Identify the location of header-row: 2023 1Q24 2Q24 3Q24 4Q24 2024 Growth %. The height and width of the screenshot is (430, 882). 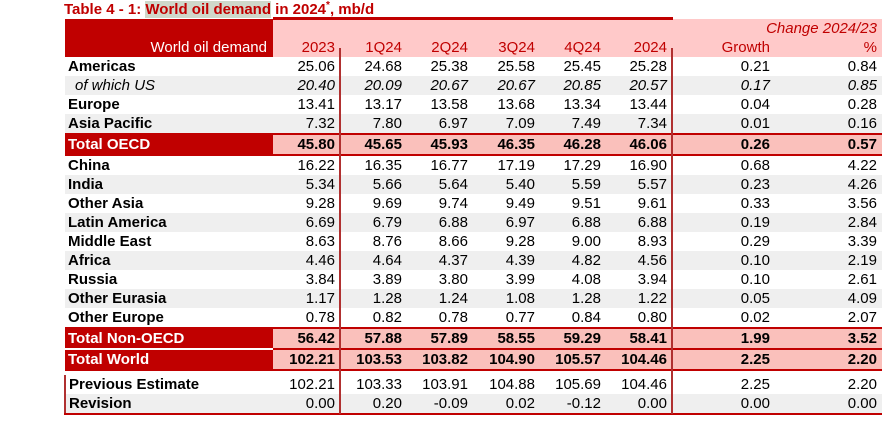
(473, 47).